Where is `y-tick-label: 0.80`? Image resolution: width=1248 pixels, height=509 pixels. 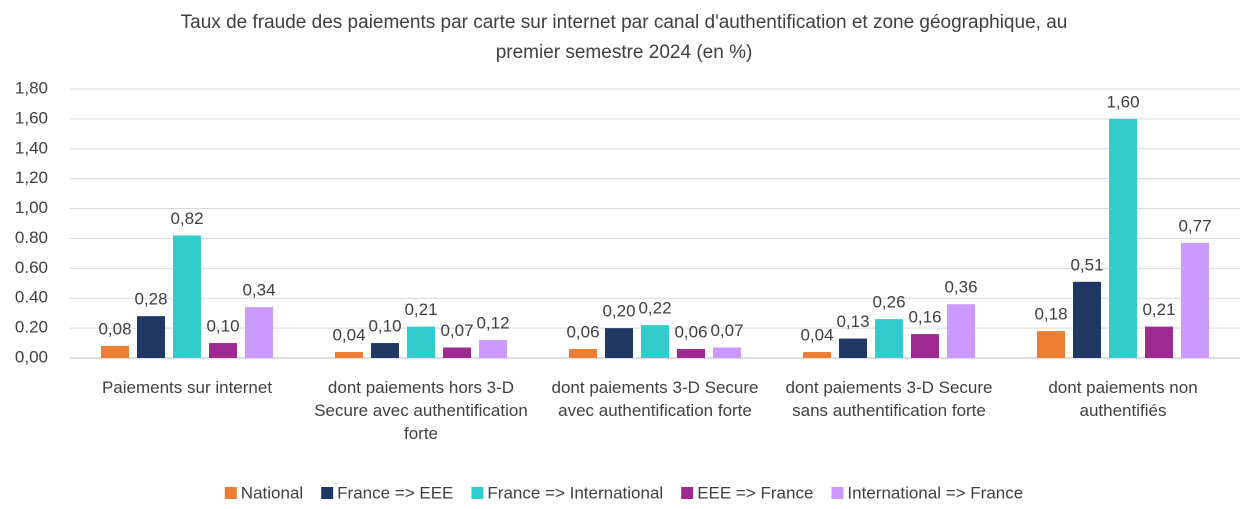 y-tick-label: 0.80 is located at coordinates (31, 237).